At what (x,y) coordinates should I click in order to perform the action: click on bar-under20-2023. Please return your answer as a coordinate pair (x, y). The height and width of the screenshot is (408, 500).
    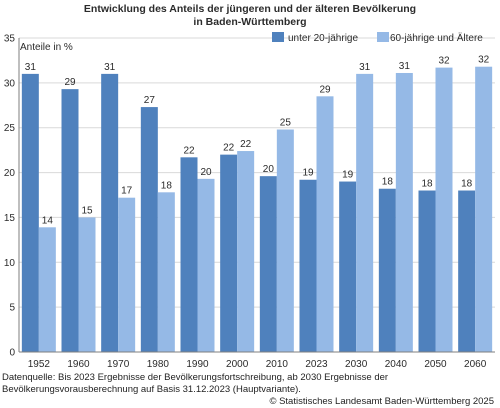
    Looking at the image, I should click on (308, 265).